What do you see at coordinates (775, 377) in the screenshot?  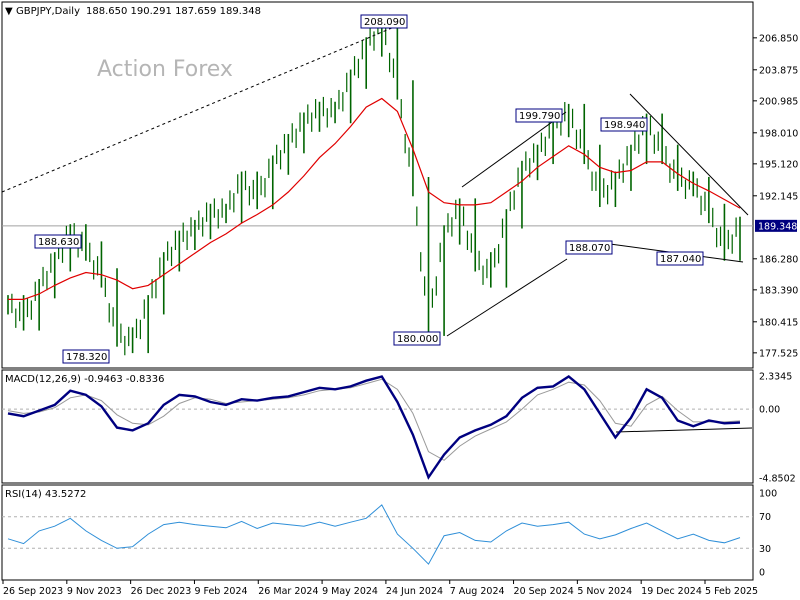 I see `macd-tick-label: 2.3345` at bounding box center [775, 377].